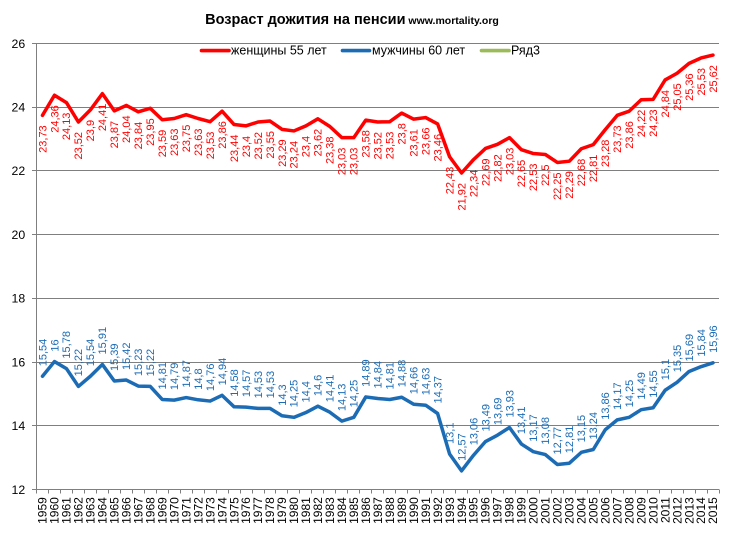 This screenshot has width=733, height=539. I want to click on svg-text: 14,58, so click(235, 383).